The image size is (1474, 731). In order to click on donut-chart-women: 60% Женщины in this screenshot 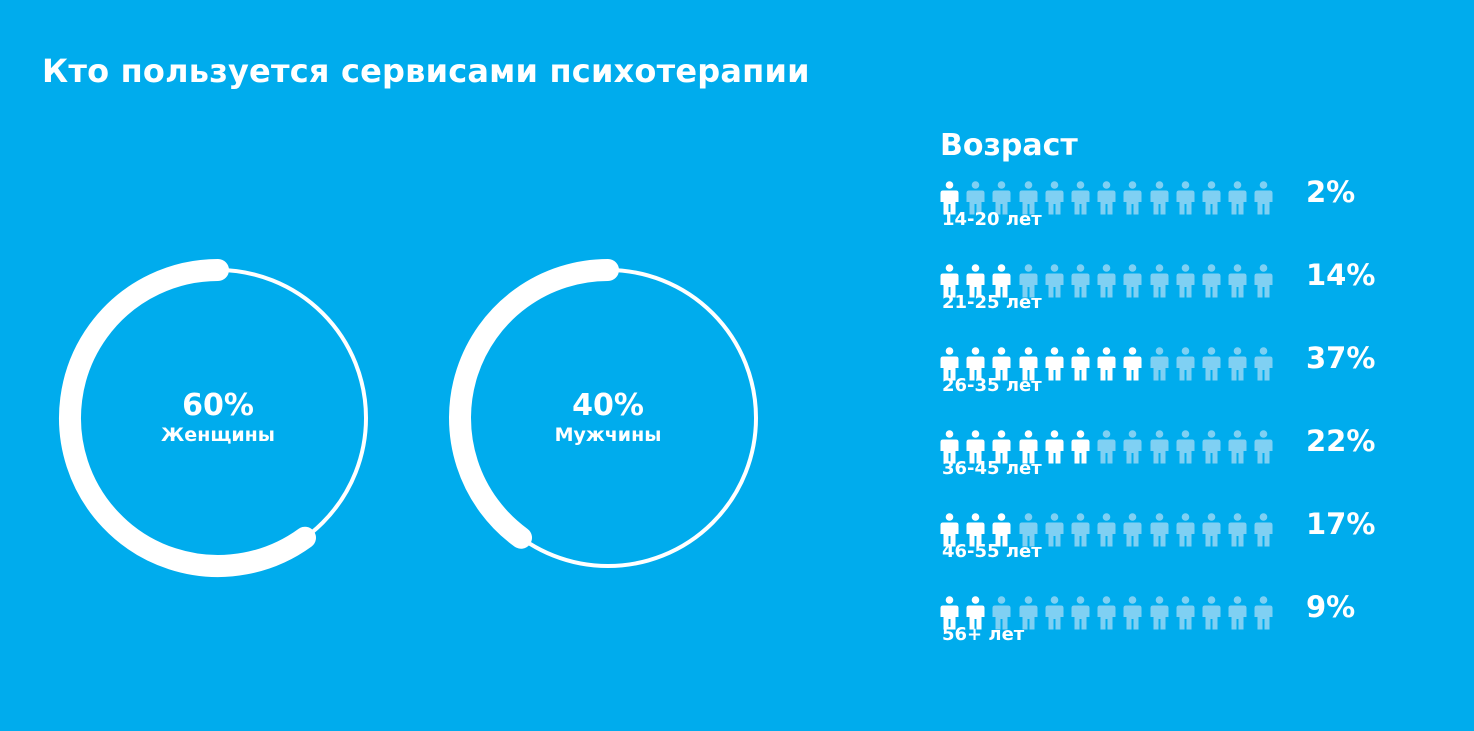, I will do `click(228, 428)`.